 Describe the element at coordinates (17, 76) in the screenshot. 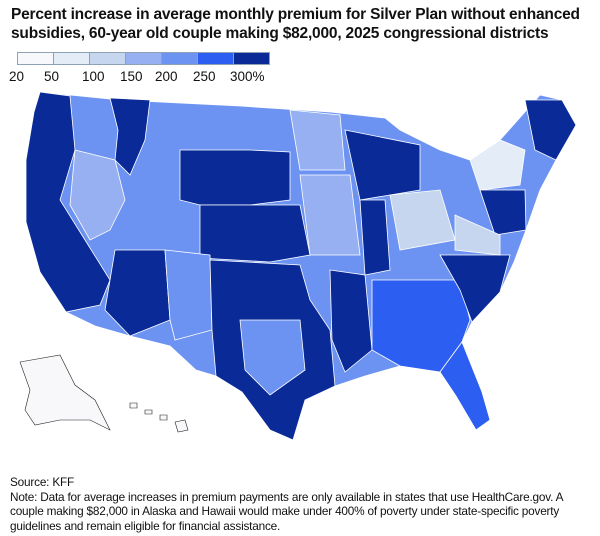

I see `legend-tick: 20` at that location.